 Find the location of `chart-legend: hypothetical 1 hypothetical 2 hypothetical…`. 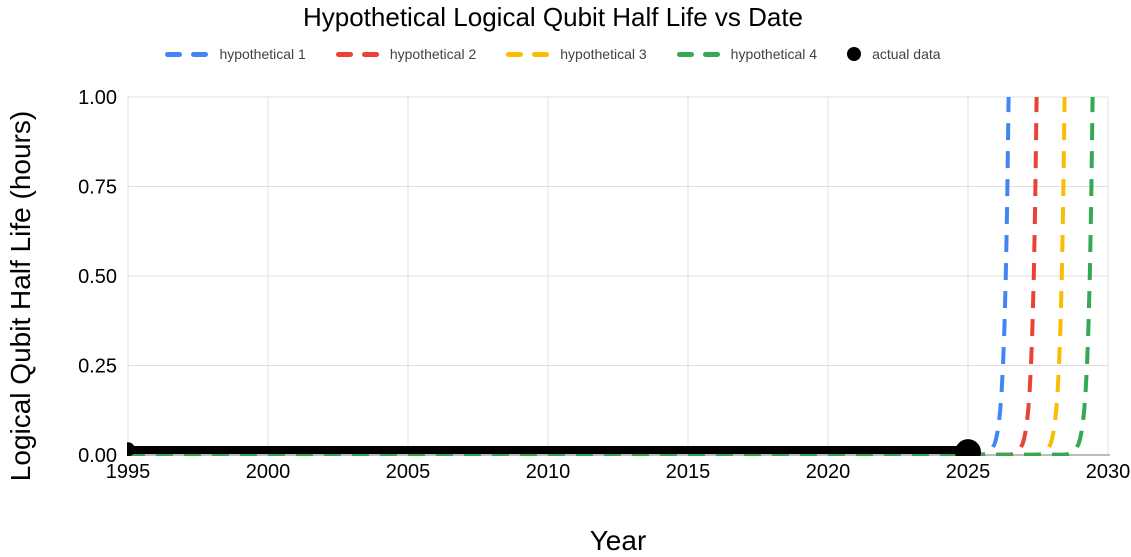

chart-legend: hypothetical 1 hypothetical 2 hypothetical… is located at coordinates (553, 54).